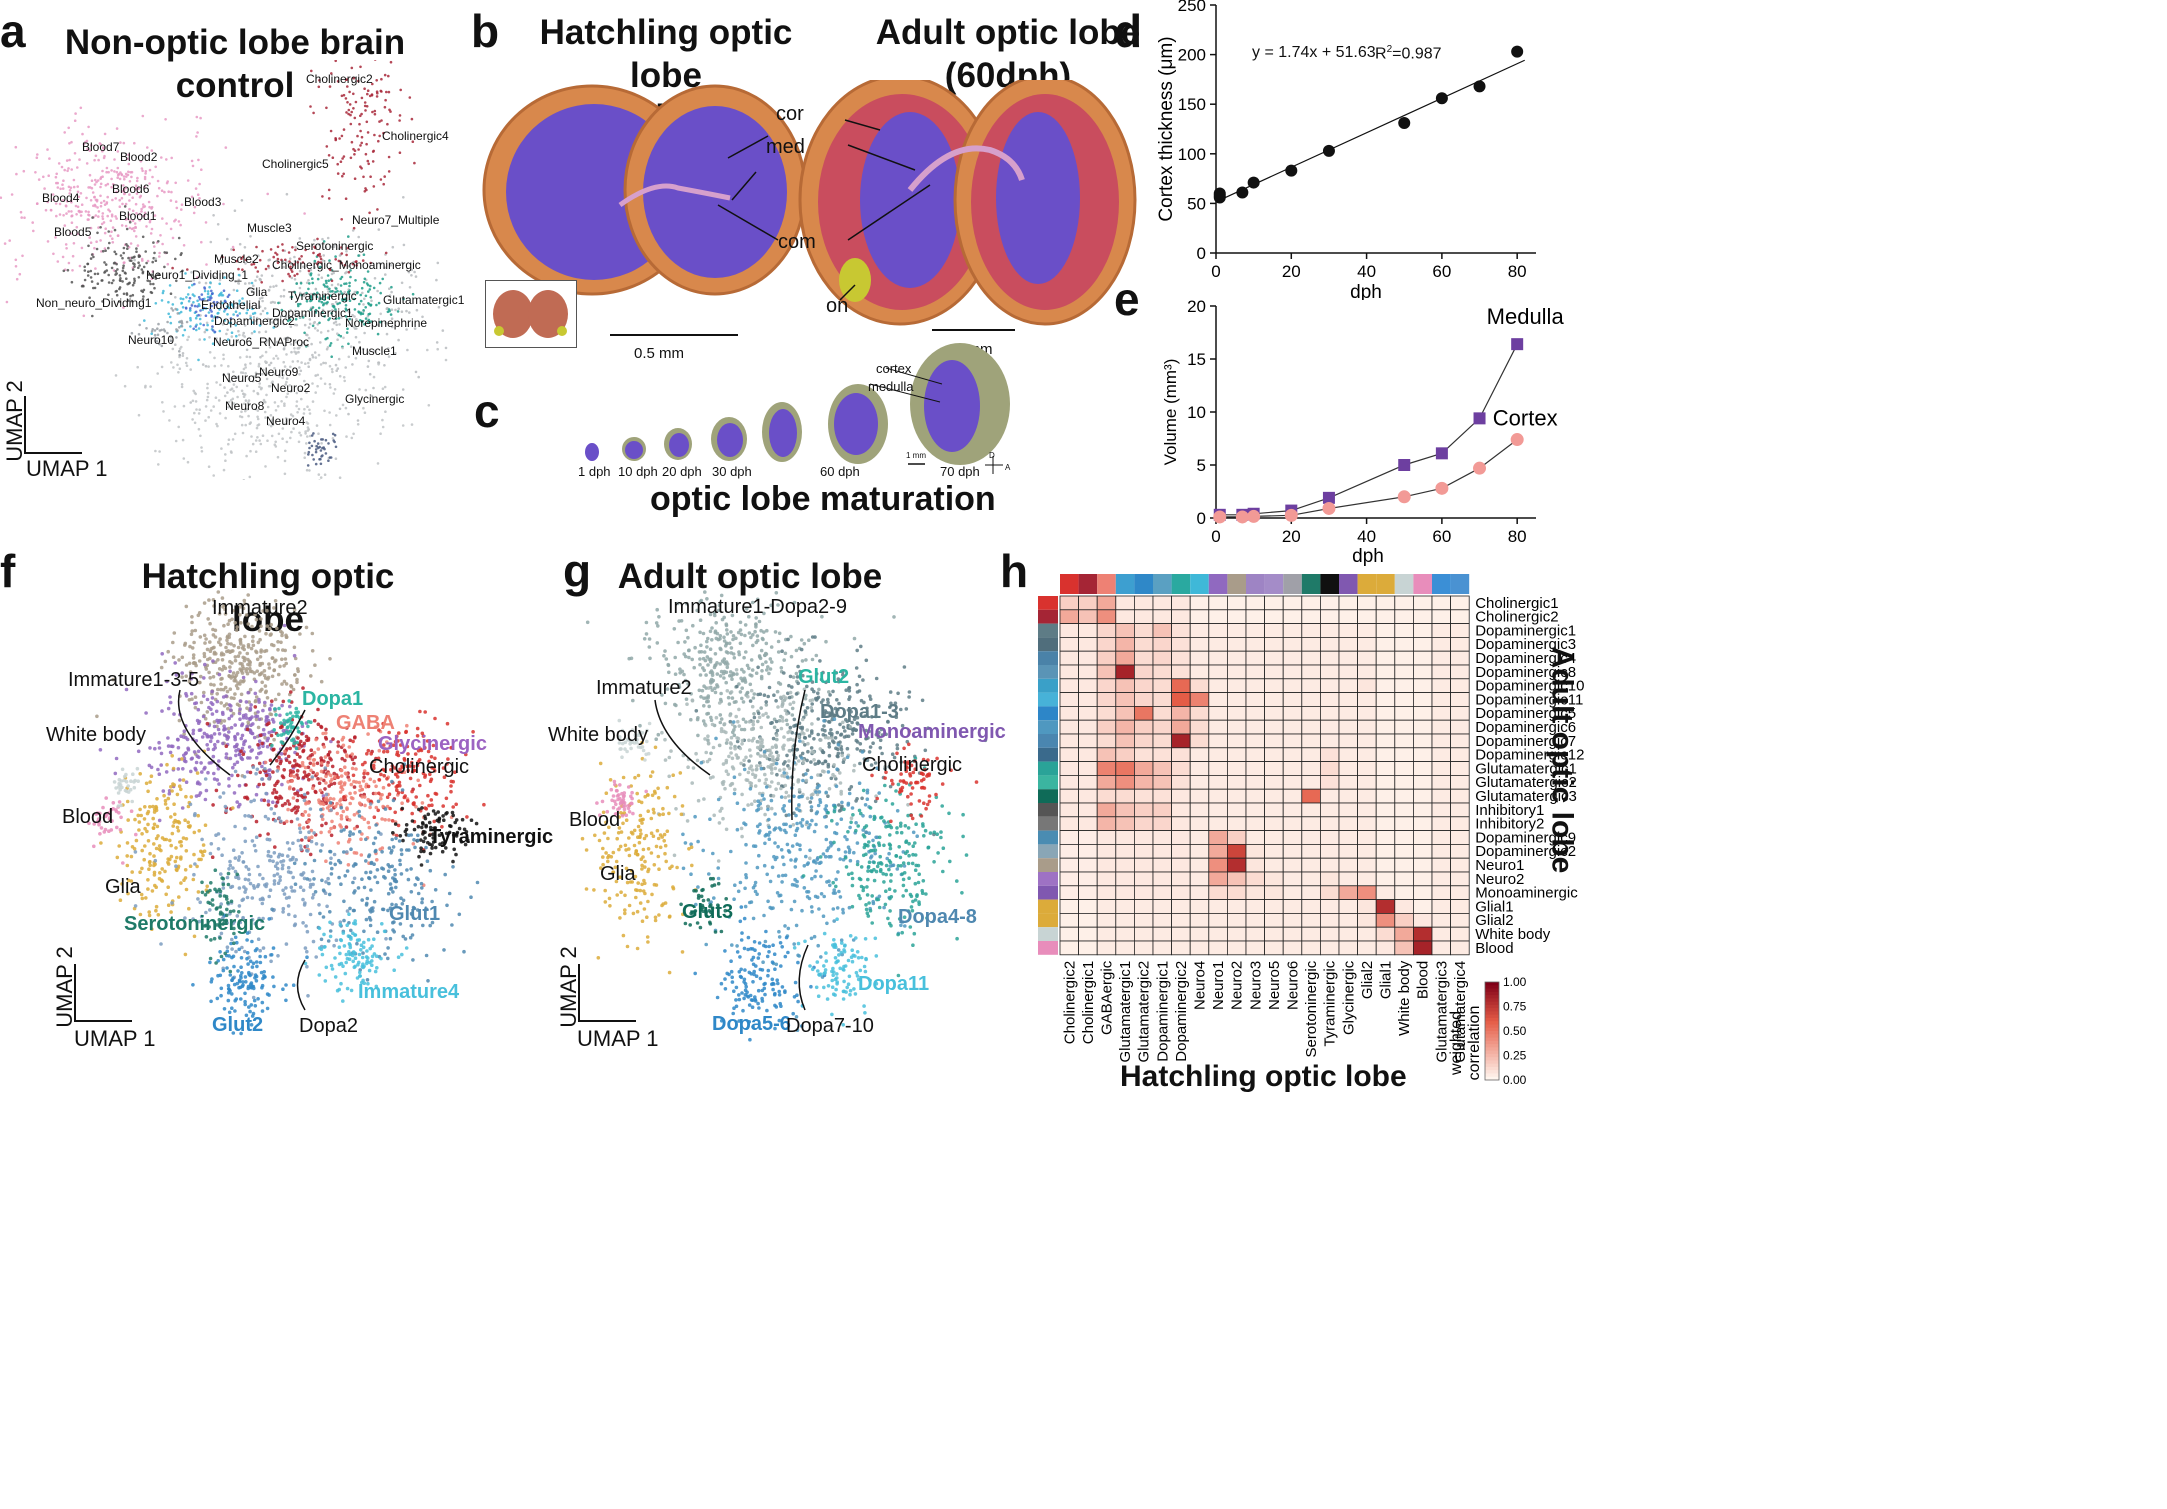  Describe the element at coordinates (782, 432) in the screenshot. I see `lobe-30dph-b` at that location.